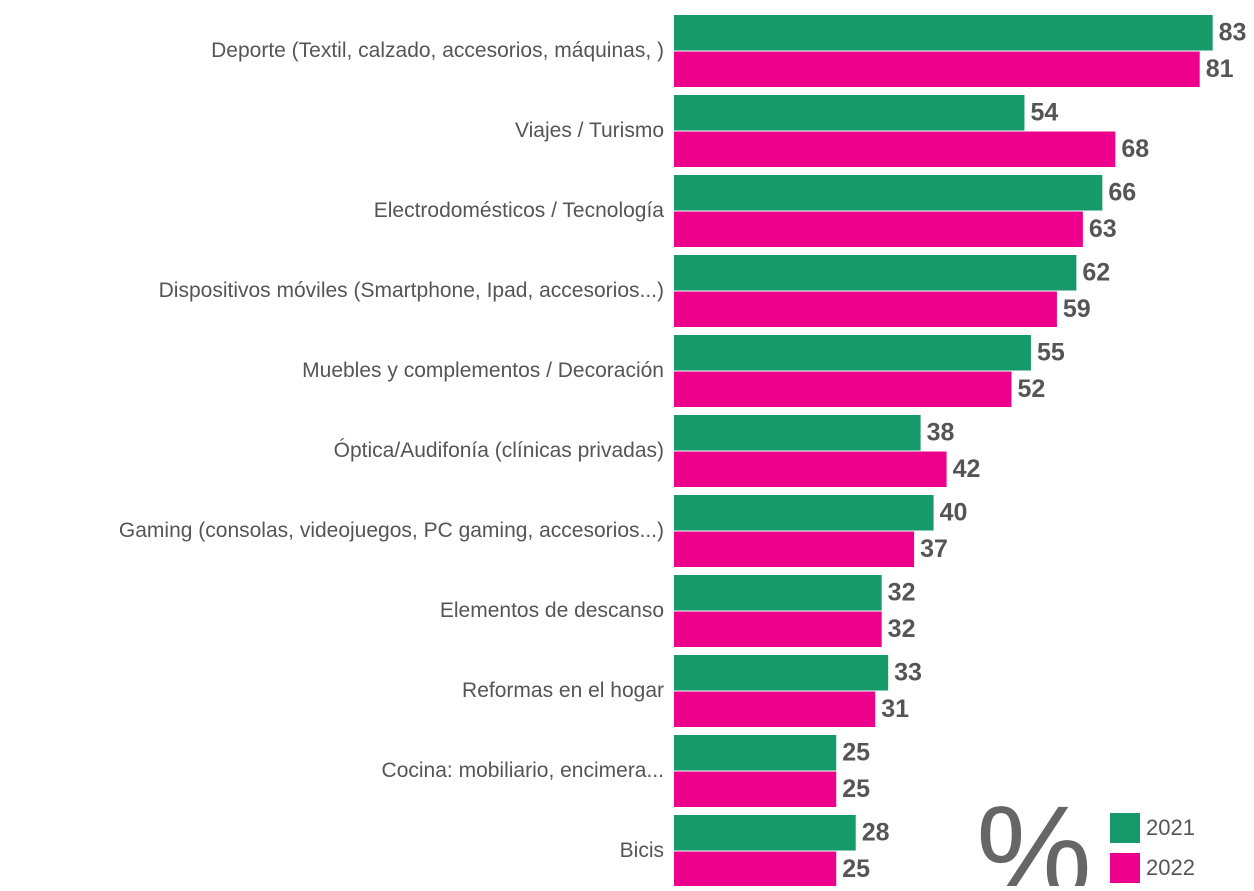  What do you see at coordinates (908, 672) in the screenshot?
I see `value-label: 33` at bounding box center [908, 672].